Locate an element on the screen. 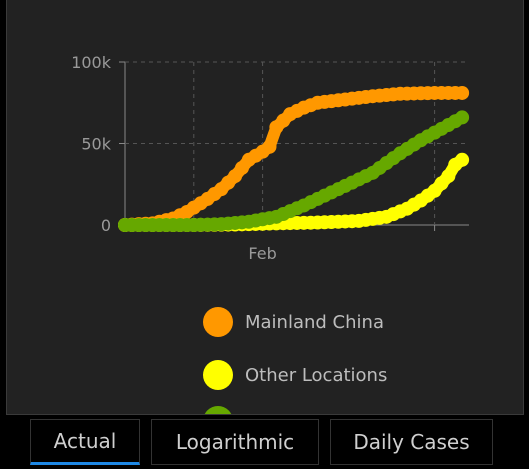  tab-logarithmic: Logarithmic is located at coordinates (235, 442).